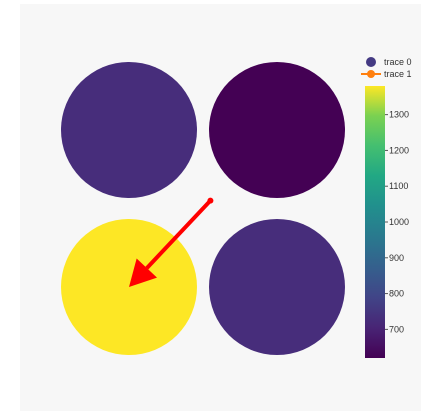  Describe the element at coordinates (398, 186) in the screenshot. I see `colorbar-tick-label-1100: 1100` at that location.